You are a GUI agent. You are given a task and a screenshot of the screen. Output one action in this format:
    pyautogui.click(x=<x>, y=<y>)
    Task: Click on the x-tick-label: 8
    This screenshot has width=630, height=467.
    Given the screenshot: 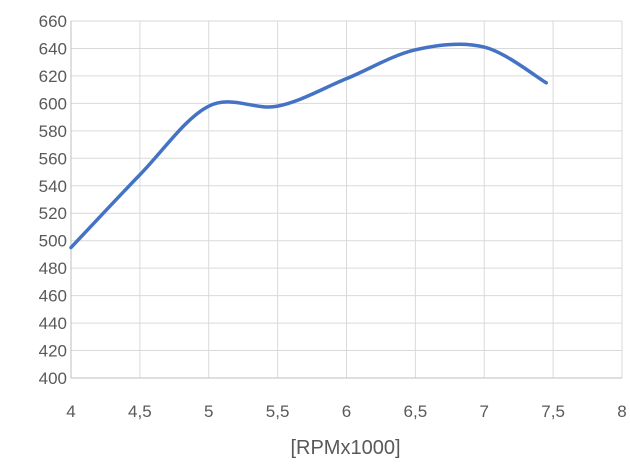 What is the action you would take?
    pyautogui.click(x=621, y=411)
    